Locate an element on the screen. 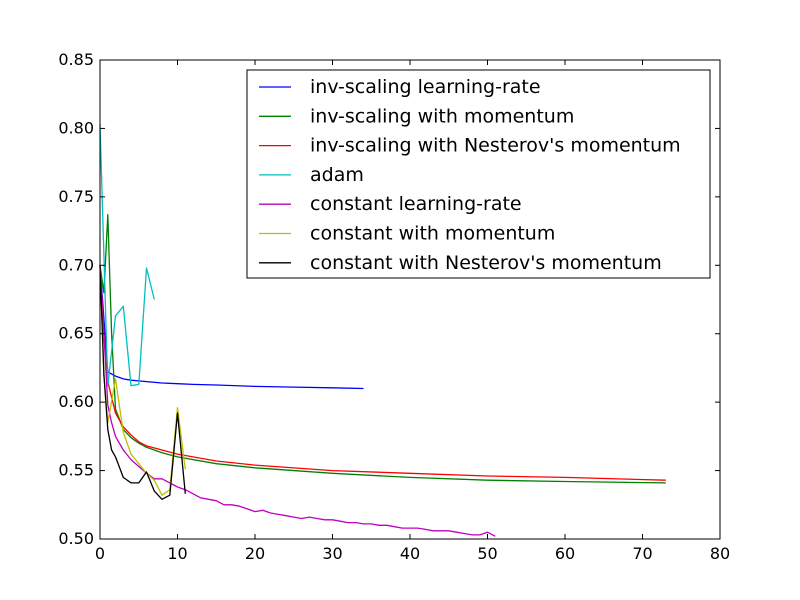 The width and height of the screenshot is (800, 600). x-tick-label: 70 is located at coordinates (642, 553).